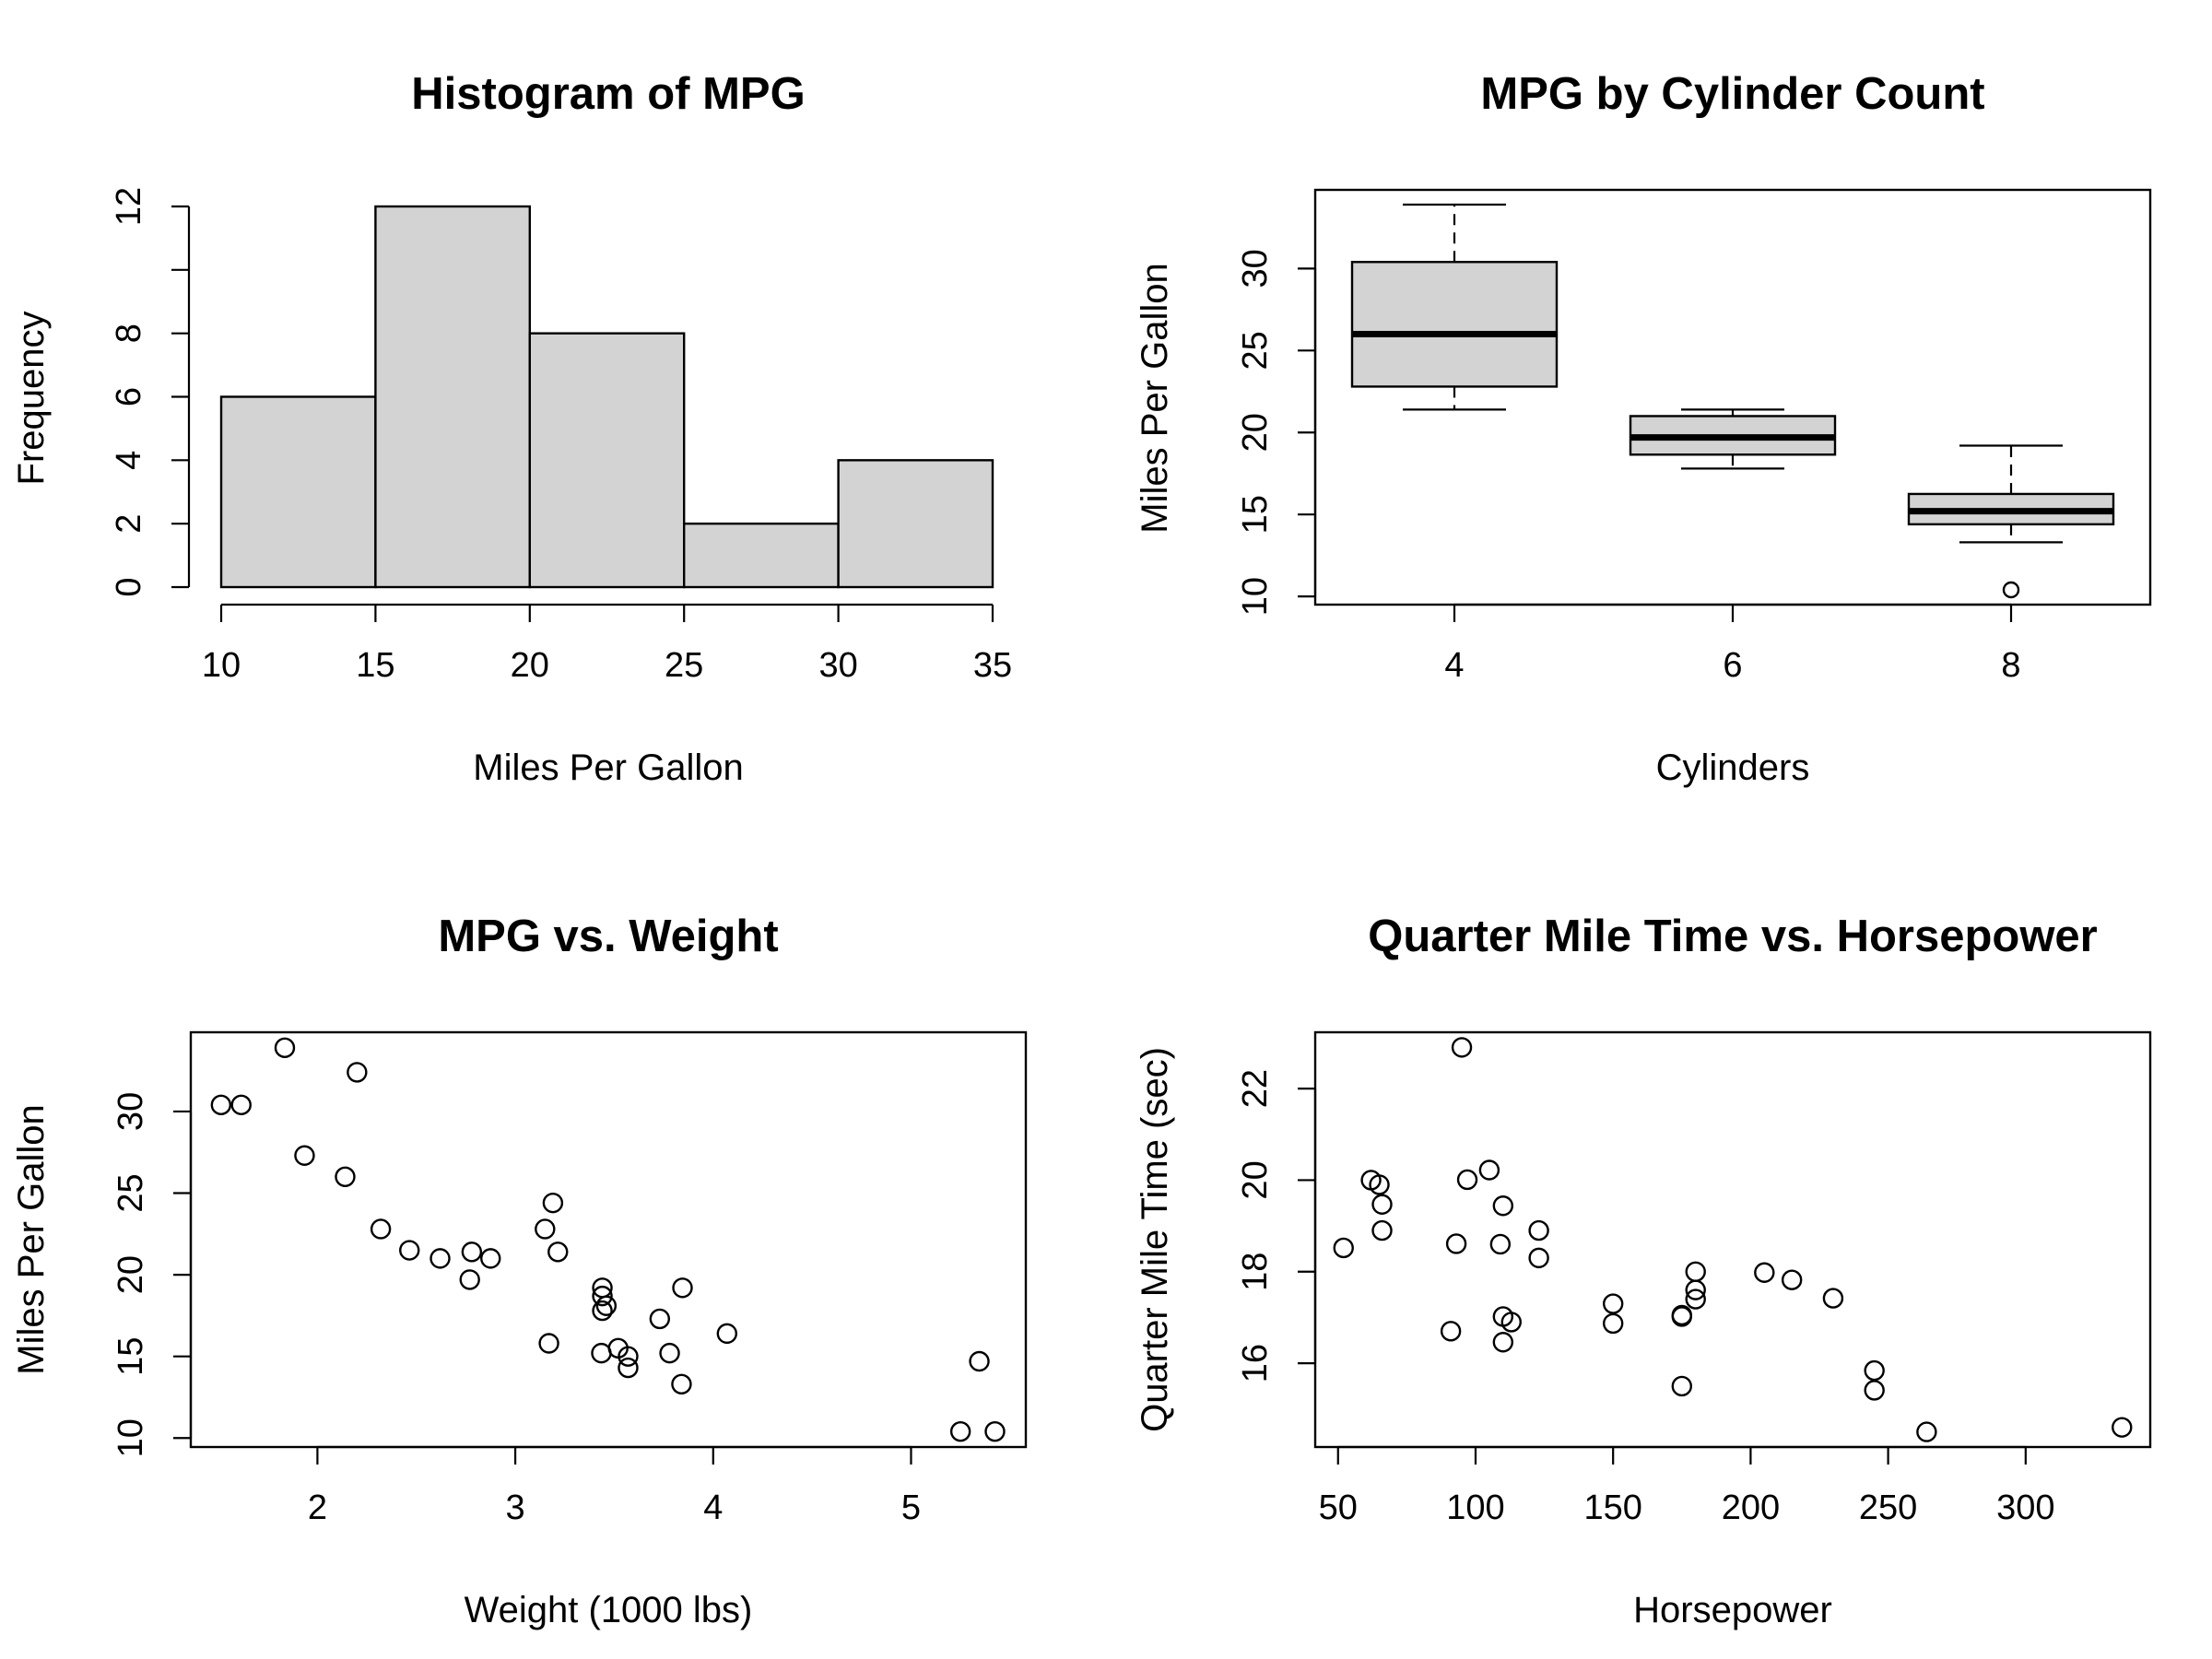  What do you see at coordinates (713, 1507) in the screenshot?
I see `mpg-weight-x-tick-label: 4` at bounding box center [713, 1507].